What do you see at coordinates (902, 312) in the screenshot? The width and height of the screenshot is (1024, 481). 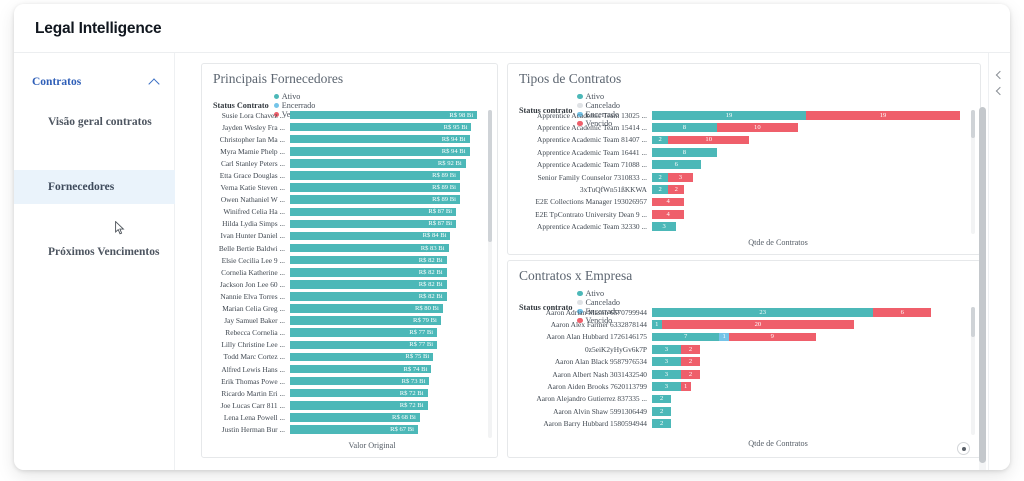 I see `bar-segment-vencido: 6` at bounding box center [902, 312].